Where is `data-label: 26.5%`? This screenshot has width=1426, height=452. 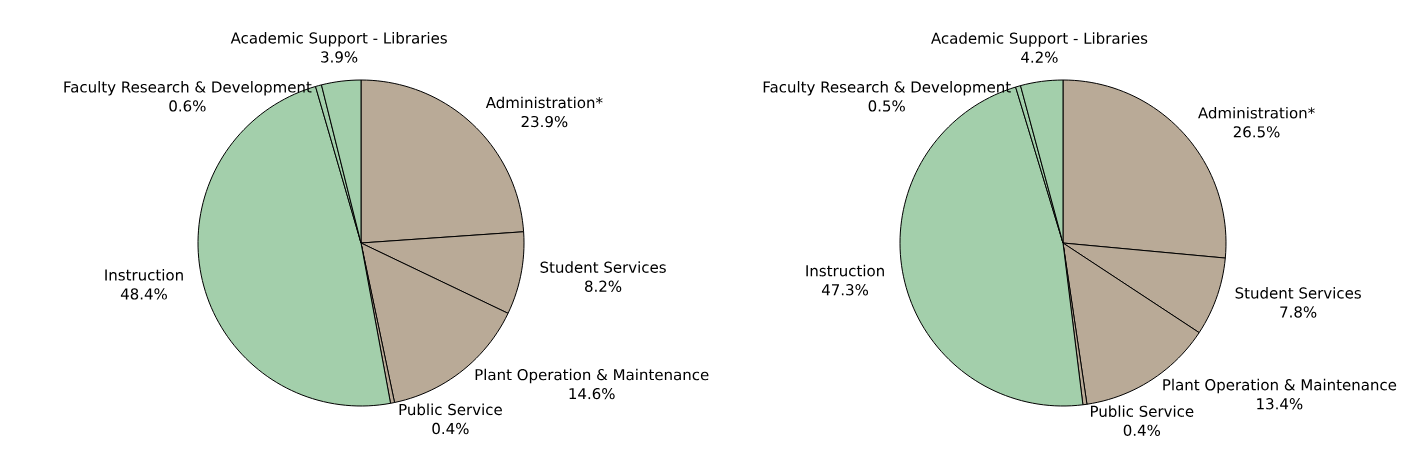
data-label: 26.5% is located at coordinates (1256, 132).